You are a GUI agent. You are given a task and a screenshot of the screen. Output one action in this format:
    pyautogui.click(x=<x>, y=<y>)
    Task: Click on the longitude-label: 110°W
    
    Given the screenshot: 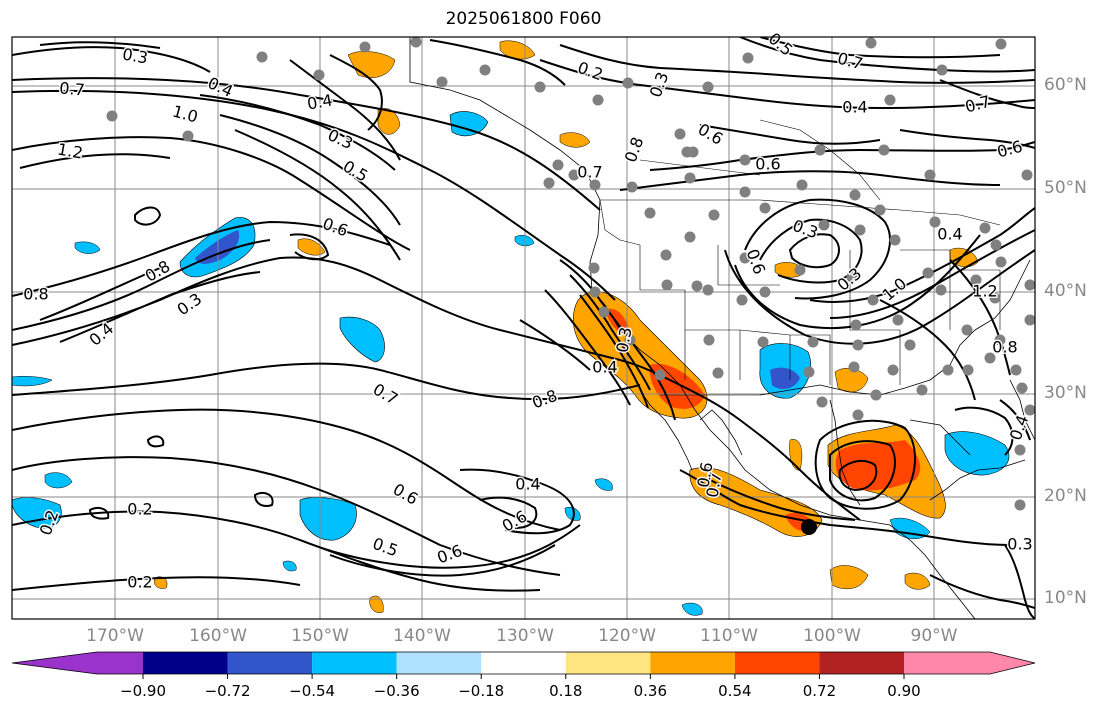 What is the action you would take?
    pyautogui.click(x=729, y=636)
    